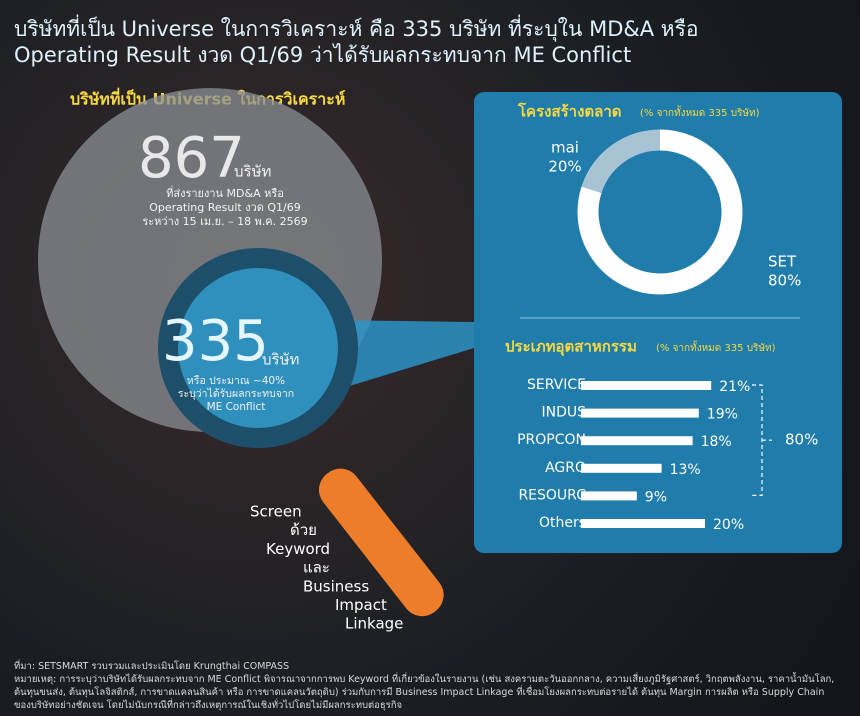 This screenshot has height=716, width=860. What do you see at coordinates (562, 523) in the screenshot?
I see `category-label: Others` at bounding box center [562, 523].